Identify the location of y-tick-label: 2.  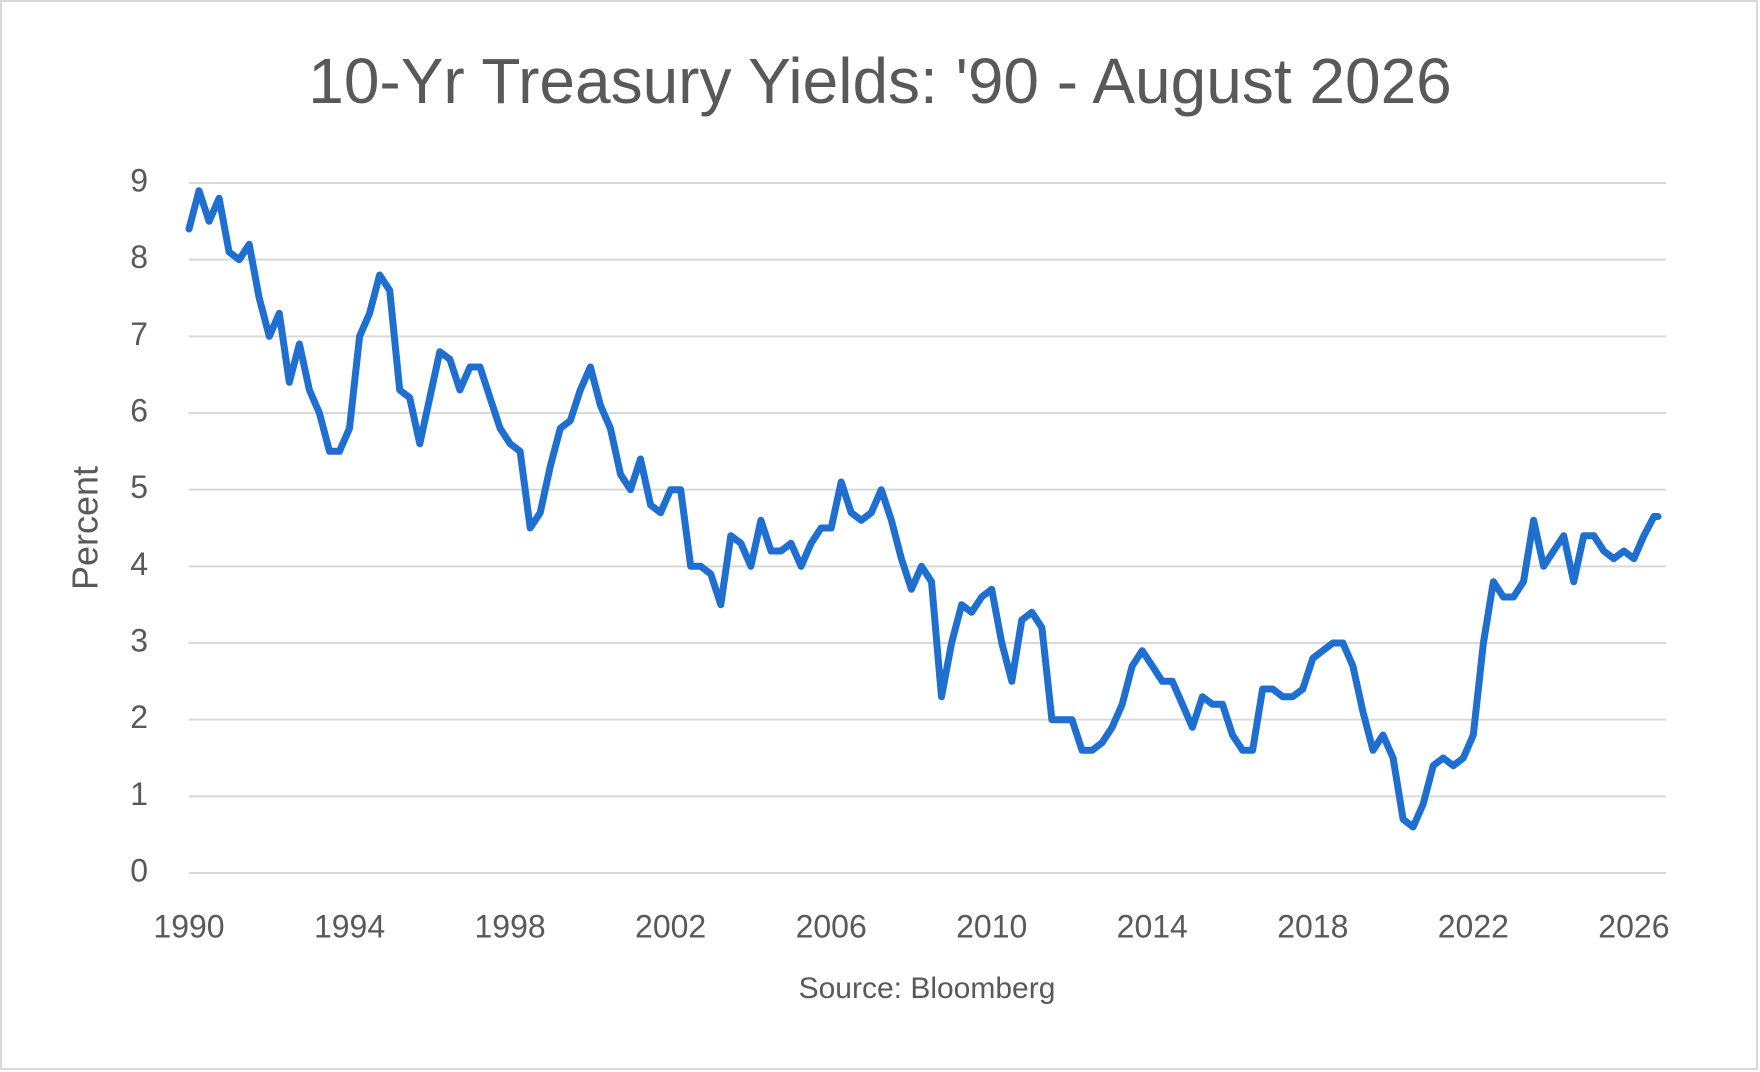
(139, 717).